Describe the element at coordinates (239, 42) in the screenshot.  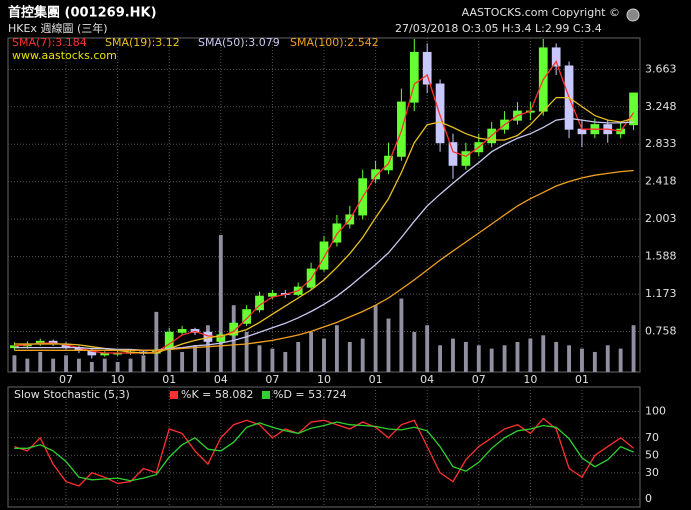
I see `legend-label: SMA(50):3.079` at that location.